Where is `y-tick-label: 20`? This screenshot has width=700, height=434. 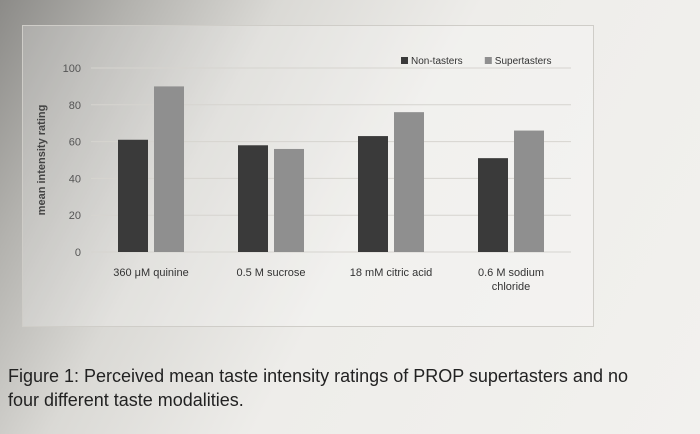 y-tick-label: 20 is located at coordinates (75, 216).